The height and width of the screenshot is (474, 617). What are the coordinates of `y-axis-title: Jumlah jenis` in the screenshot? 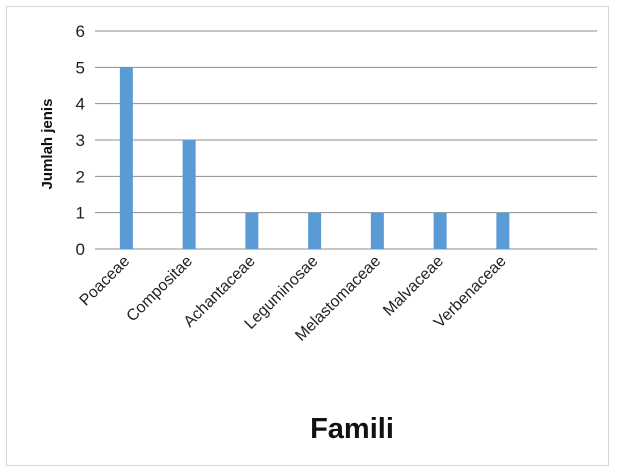 It's located at (47, 144).